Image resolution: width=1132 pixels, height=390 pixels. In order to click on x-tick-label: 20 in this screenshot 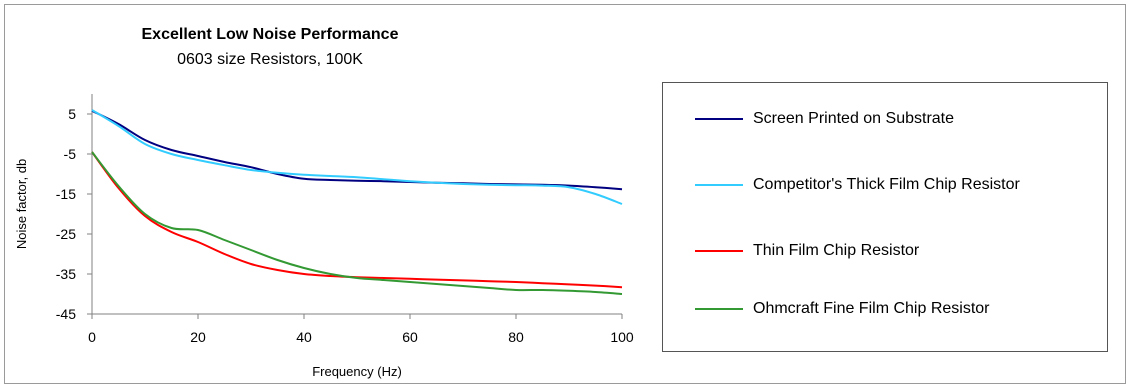, I will do `click(198, 337)`.